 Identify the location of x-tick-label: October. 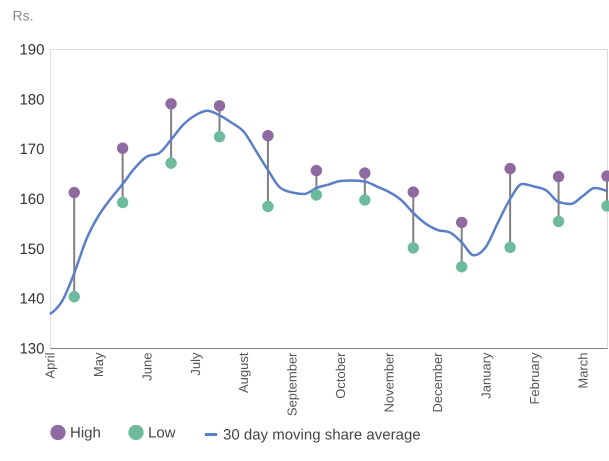
(340, 375).